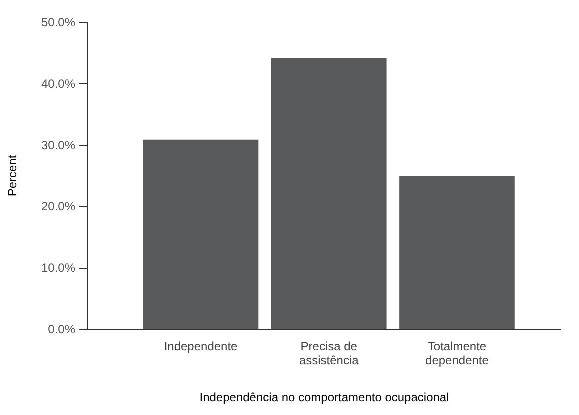  Describe the element at coordinates (329, 354) in the screenshot. I see `x-tick-label: Precisa de assistência` at that location.